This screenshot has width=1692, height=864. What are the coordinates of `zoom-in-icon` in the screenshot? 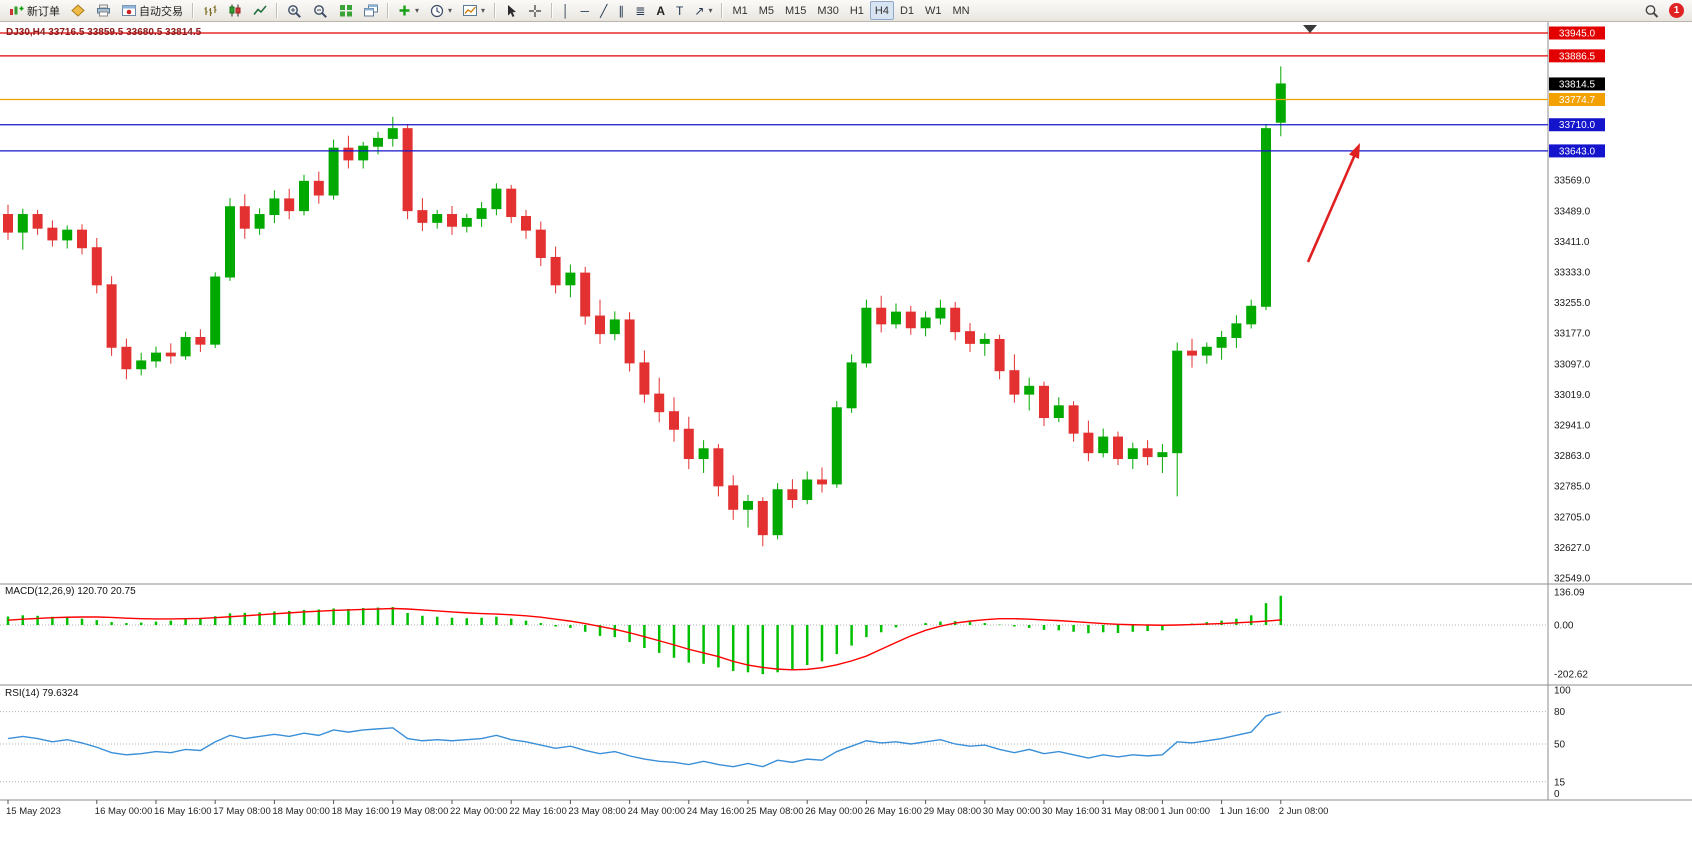 It's located at (294, 11).